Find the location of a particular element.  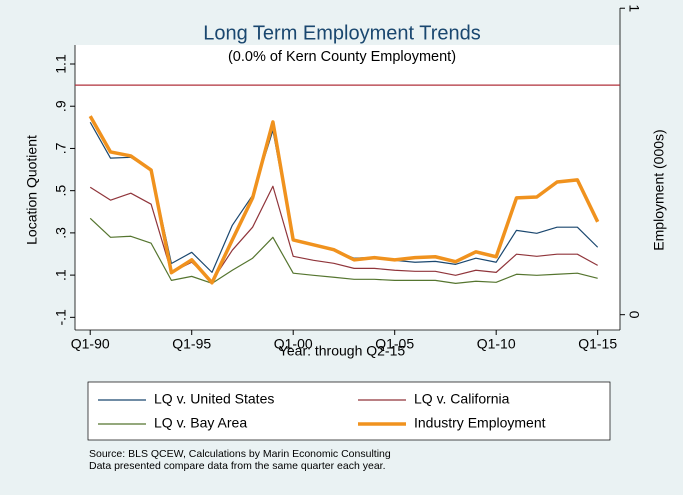

y-axis-label: Location Quotient is located at coordinates (32, 190).